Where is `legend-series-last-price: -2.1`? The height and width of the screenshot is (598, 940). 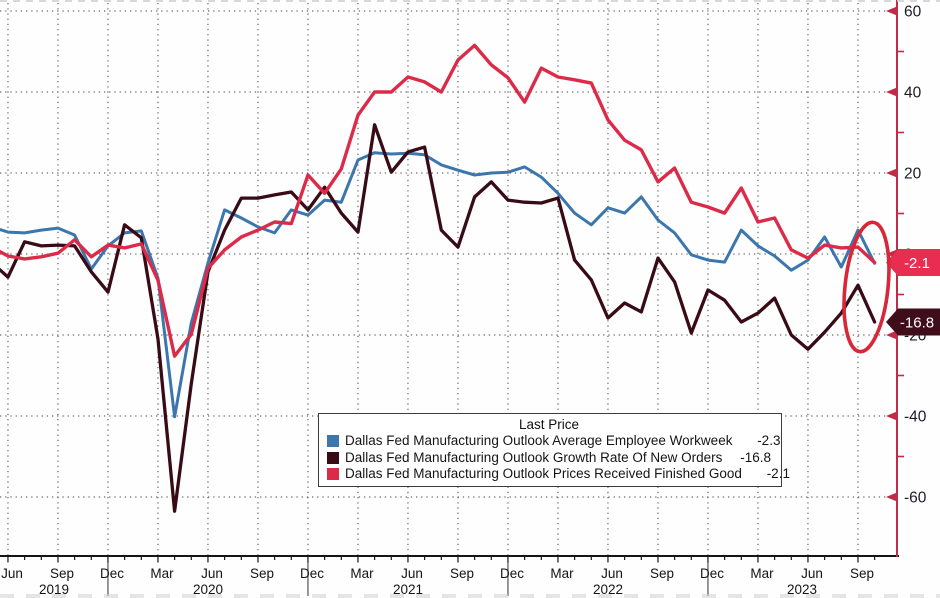
legend-series-last-price: -2.1 is located at coordinates (778, 473).